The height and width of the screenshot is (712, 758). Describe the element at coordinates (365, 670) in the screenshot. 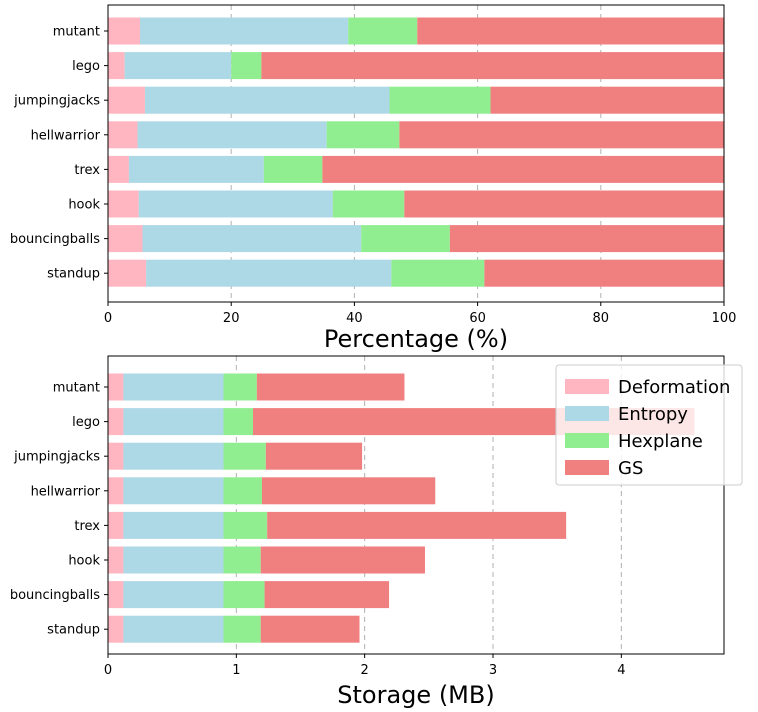

I see `x-tick-label-2: 2` at that location.